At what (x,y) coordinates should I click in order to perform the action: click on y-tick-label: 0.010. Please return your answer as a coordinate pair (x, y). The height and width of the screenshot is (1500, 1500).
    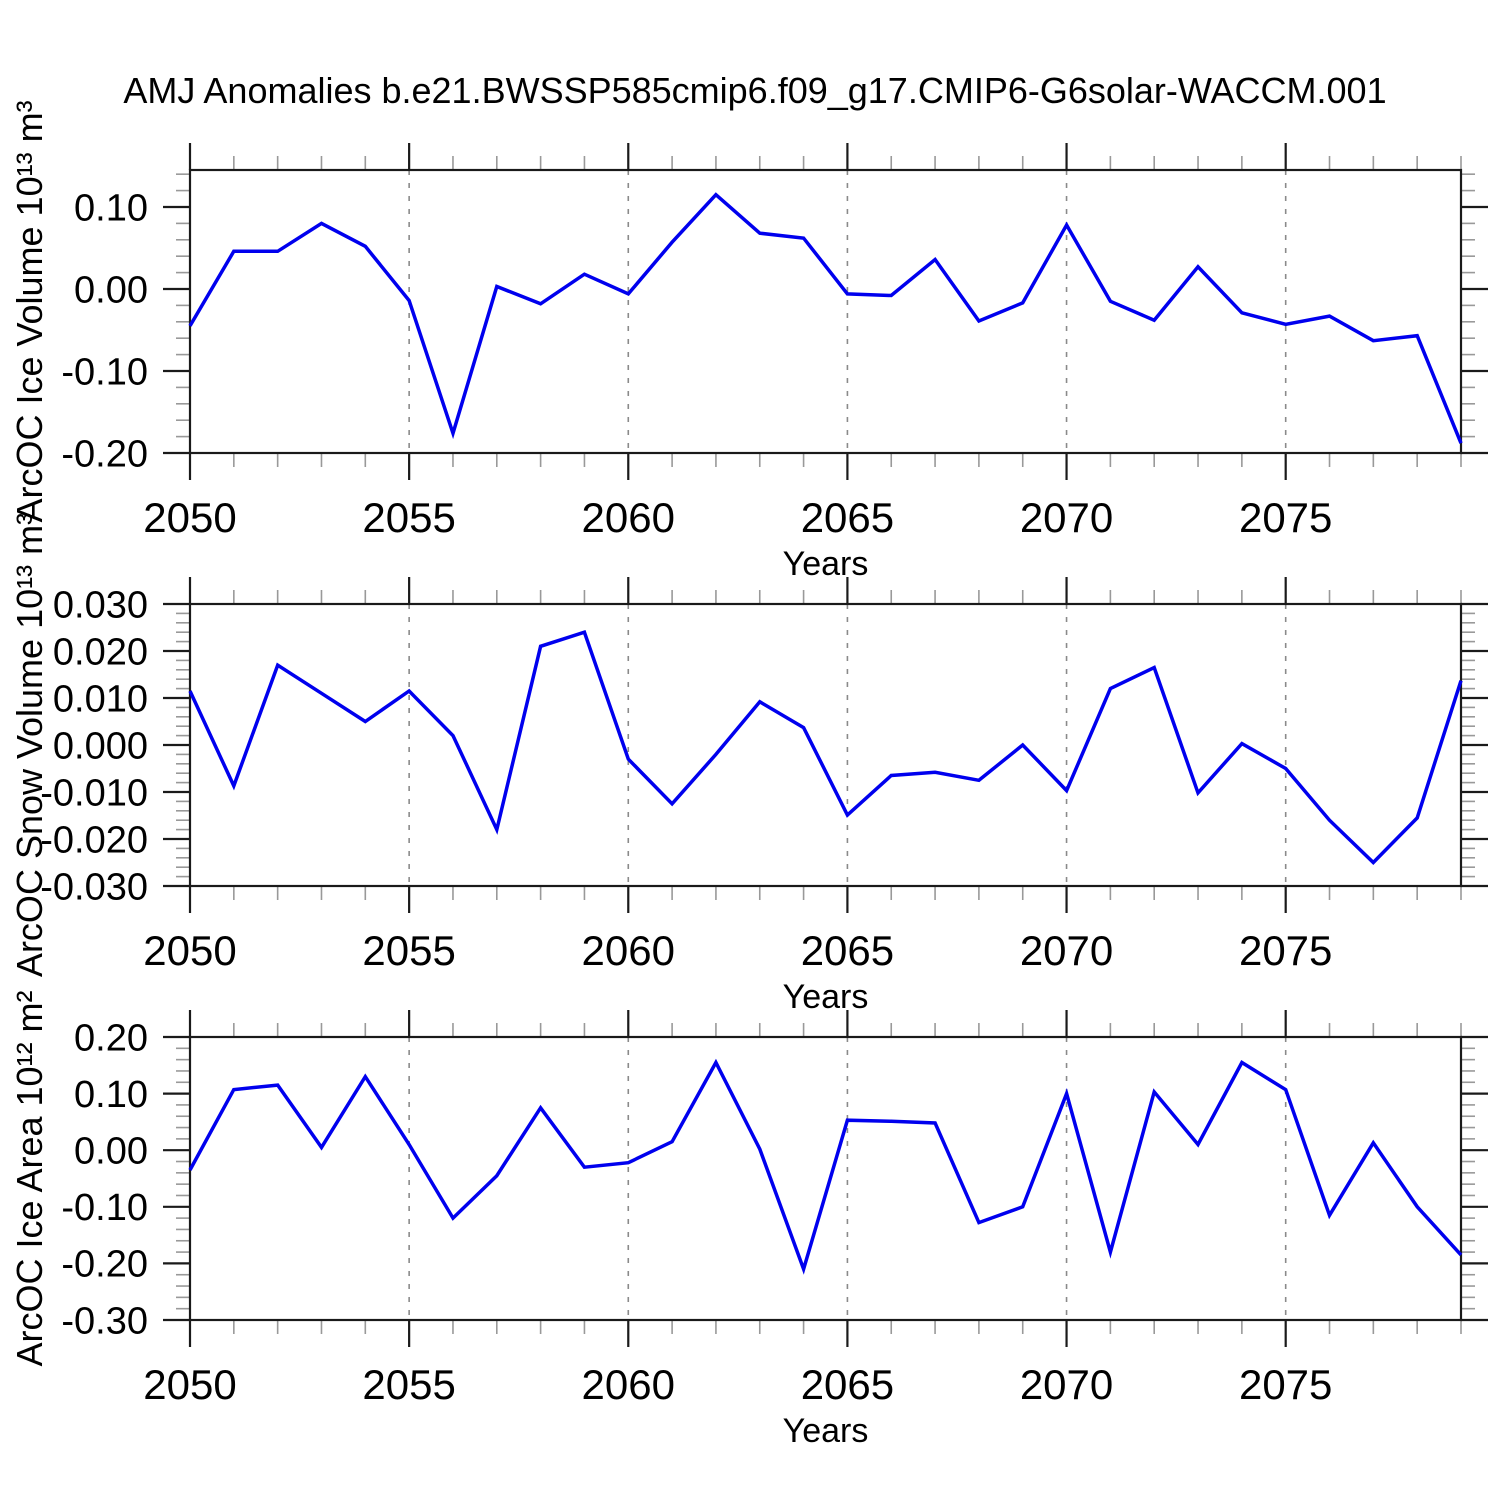
    Looking at the image, I should click on (100, 699).